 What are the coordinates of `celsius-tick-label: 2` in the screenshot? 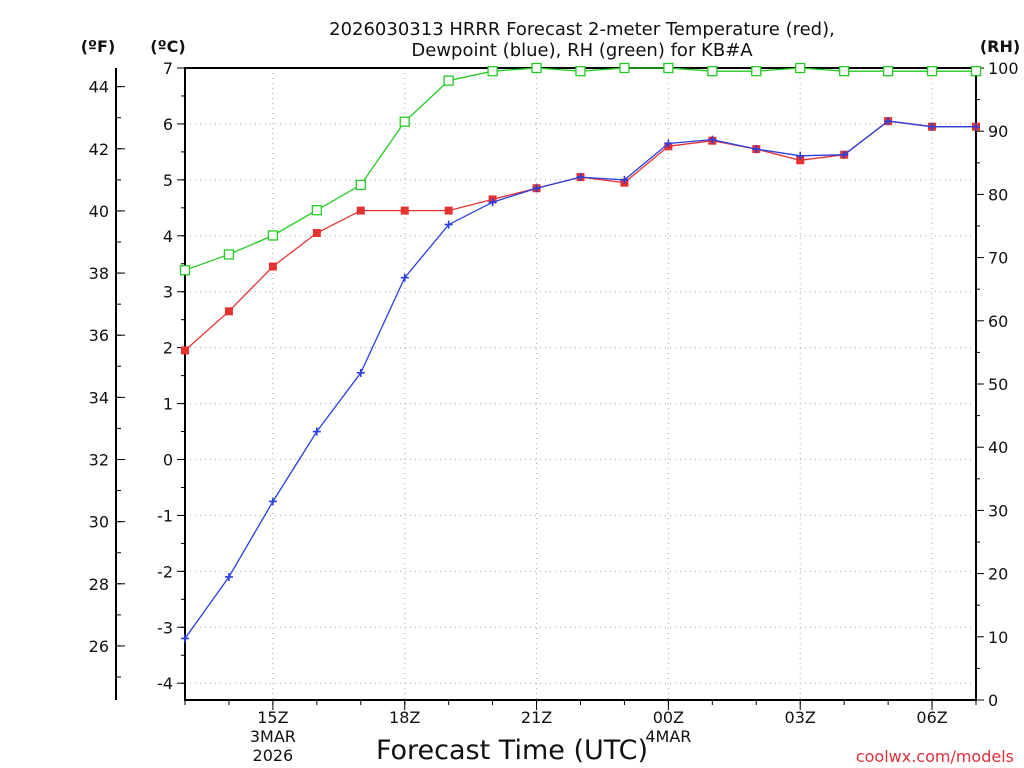 It's located at (168, 348).